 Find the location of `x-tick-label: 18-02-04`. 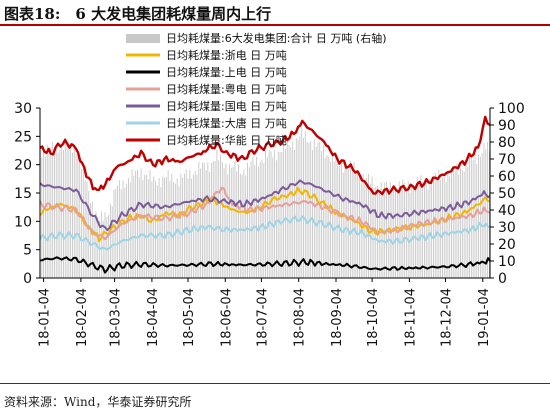

x-tick-label: 18-02-04 is located at coordinates (82, 317).